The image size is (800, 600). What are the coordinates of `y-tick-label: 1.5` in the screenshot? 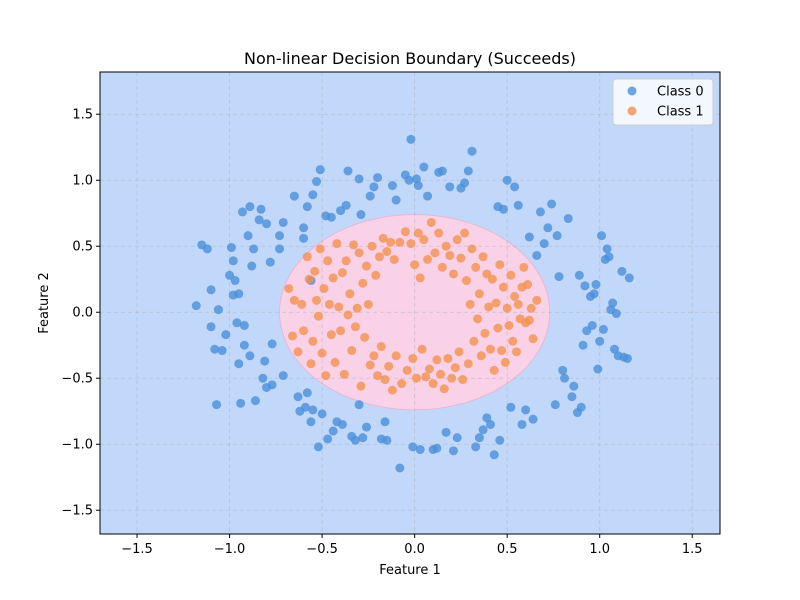 It's located at (82, 115).